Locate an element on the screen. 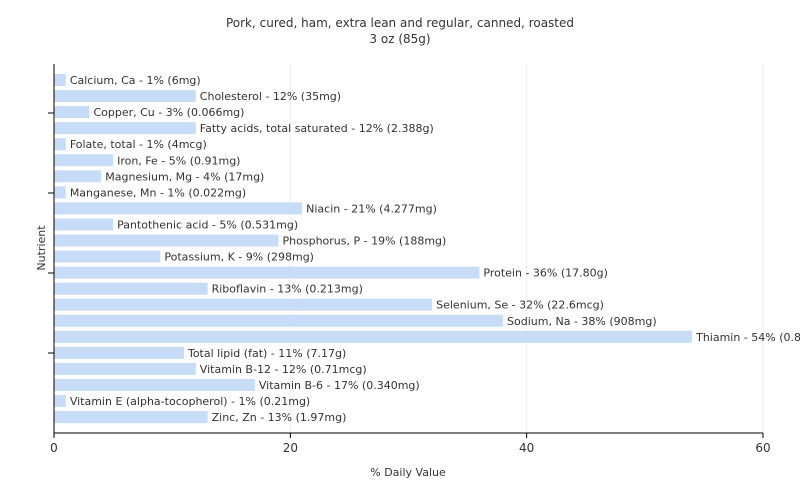 The height and width of the screenshot is (500, 800). bar-label: Magnesium, Mg - 4% (17mg) is located at coordinates (184, 176).